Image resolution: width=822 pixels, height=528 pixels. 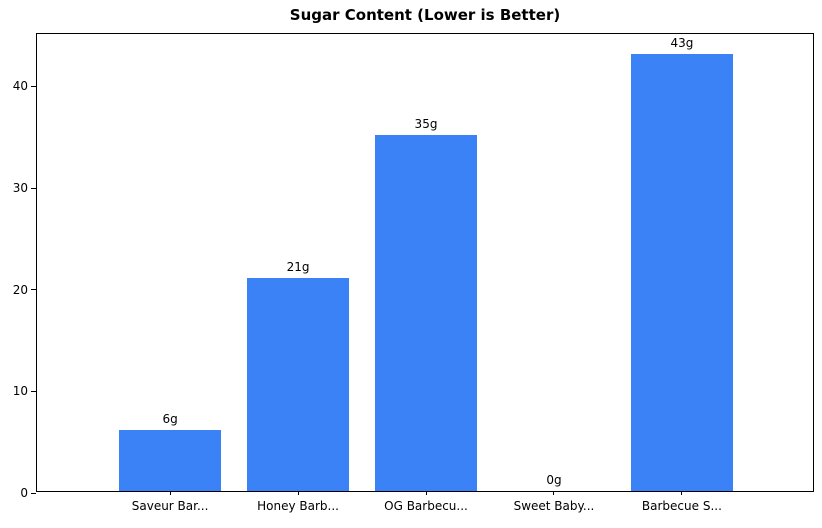 What do you see at coordinates (554, 480) in the screenshot?
I see `bar-value-label: 0g` at bounding box center [554, 480].